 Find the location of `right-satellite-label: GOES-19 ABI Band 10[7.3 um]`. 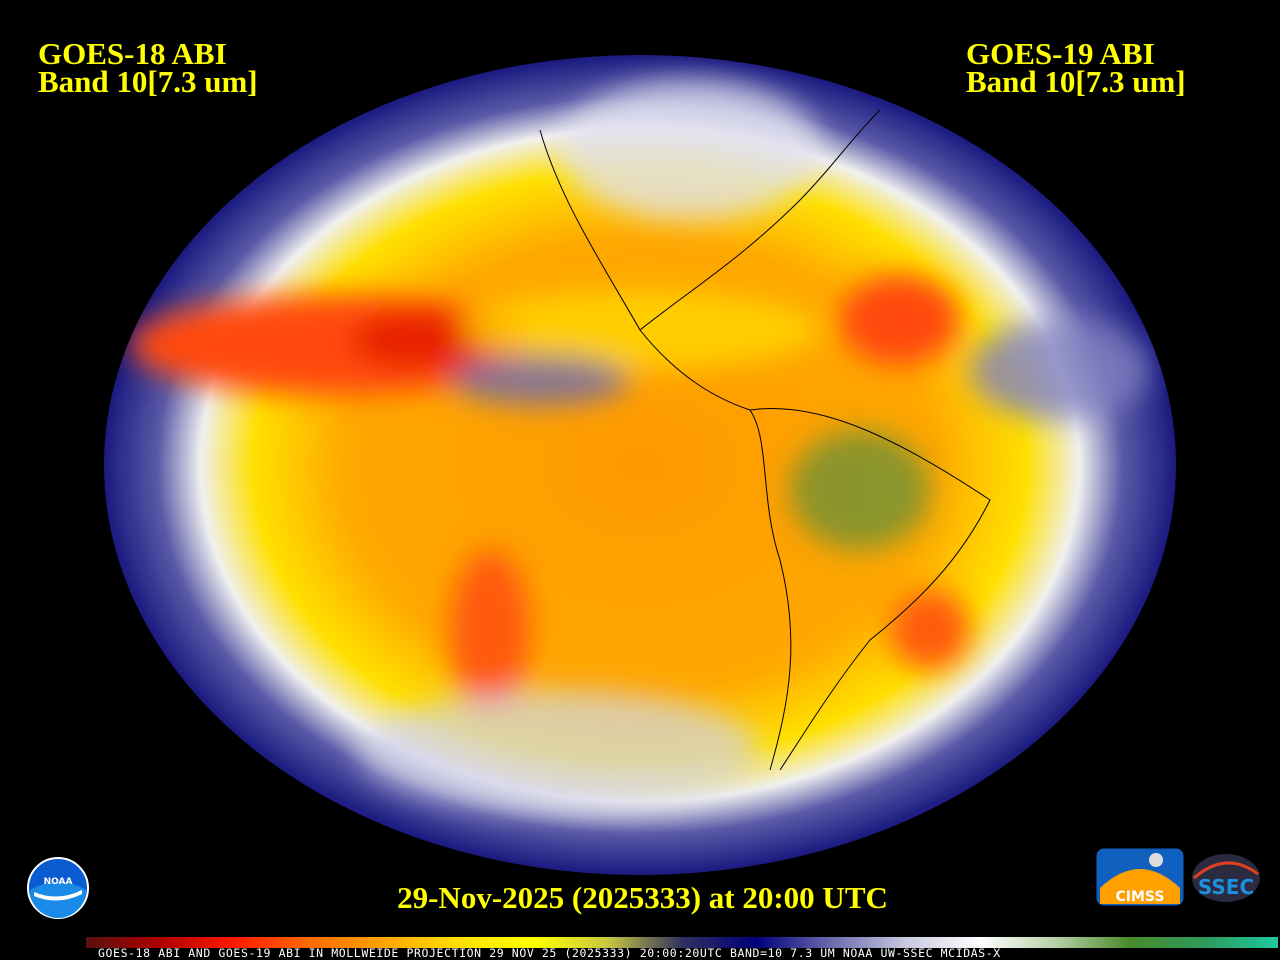

right-satellite-label: GOES-19 ABI Band 10[7.3 um] is located at coordinates (1076, 67).